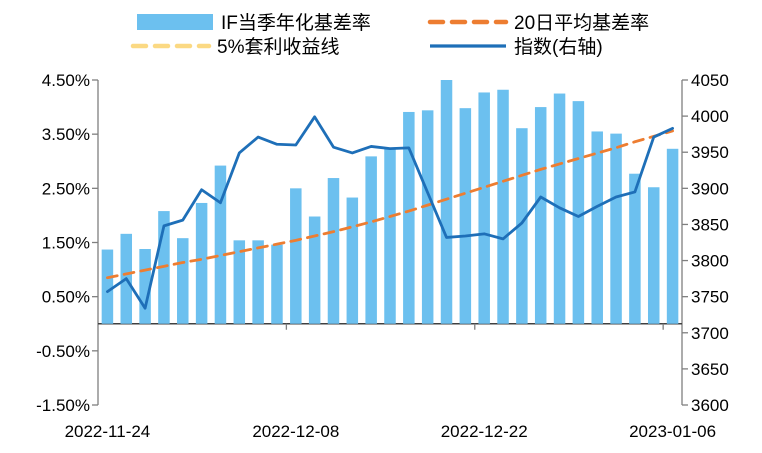  Describe the element at coordinates (710, 405) in the screenshot. I see `right-axis-tick-label: 3600` at that location.